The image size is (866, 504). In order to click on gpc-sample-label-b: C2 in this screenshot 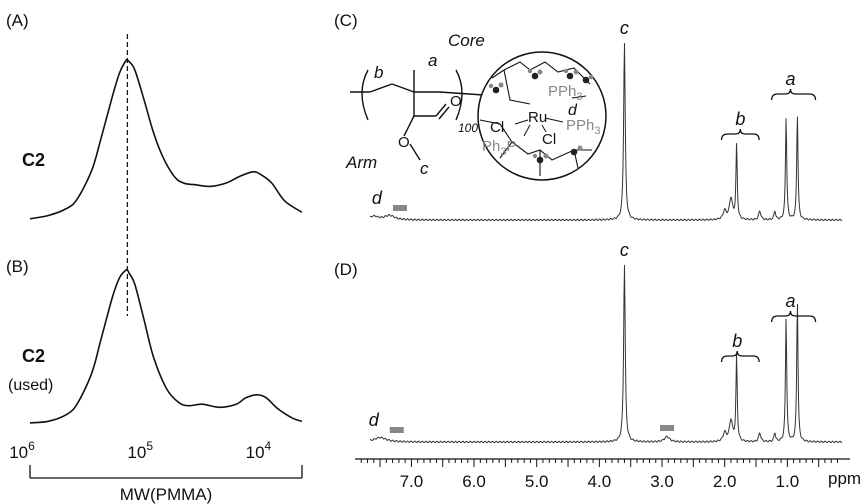, I will do `click(33, 356)`.